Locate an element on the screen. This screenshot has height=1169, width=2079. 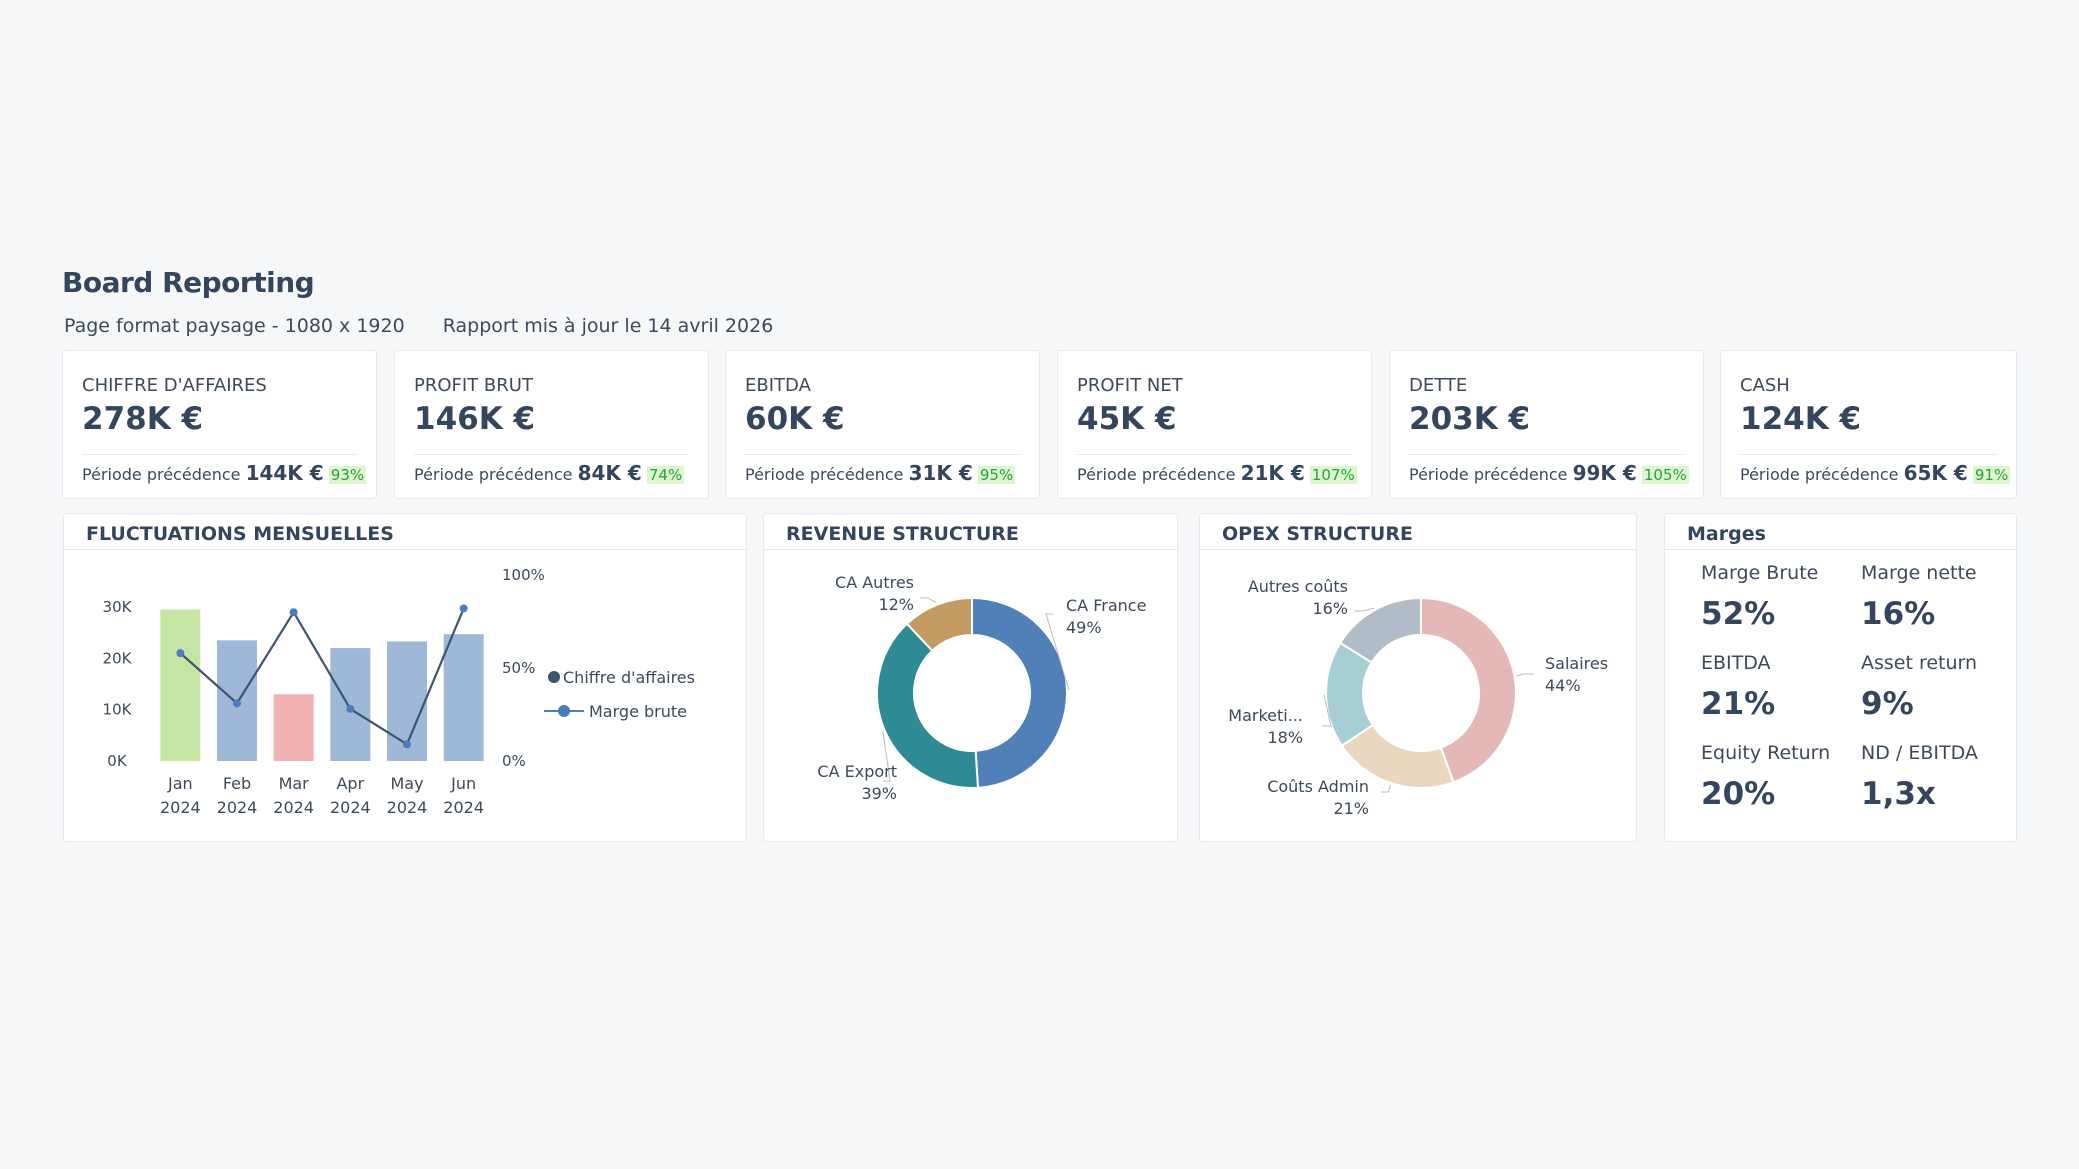
y-tick-left: 0K is located at coordinates (117, 761).